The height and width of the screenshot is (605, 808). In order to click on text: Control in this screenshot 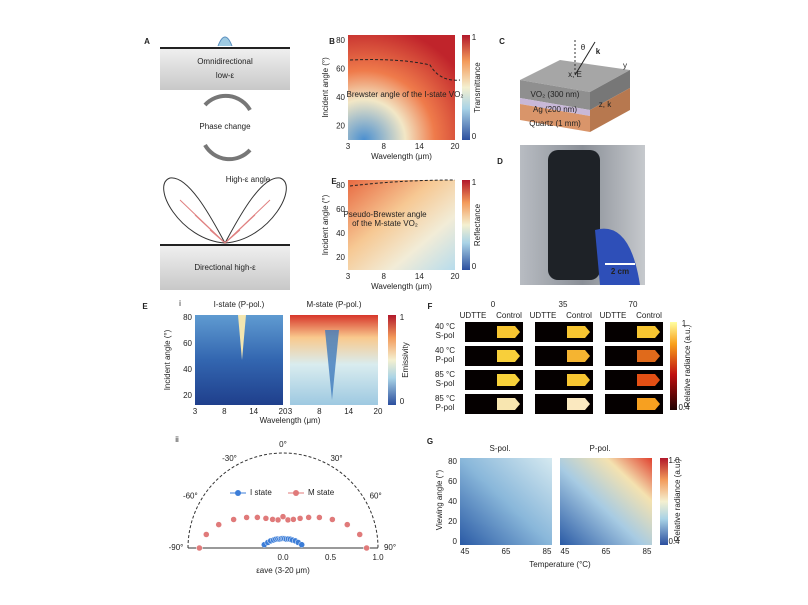, I will do `click(649, 315)`.